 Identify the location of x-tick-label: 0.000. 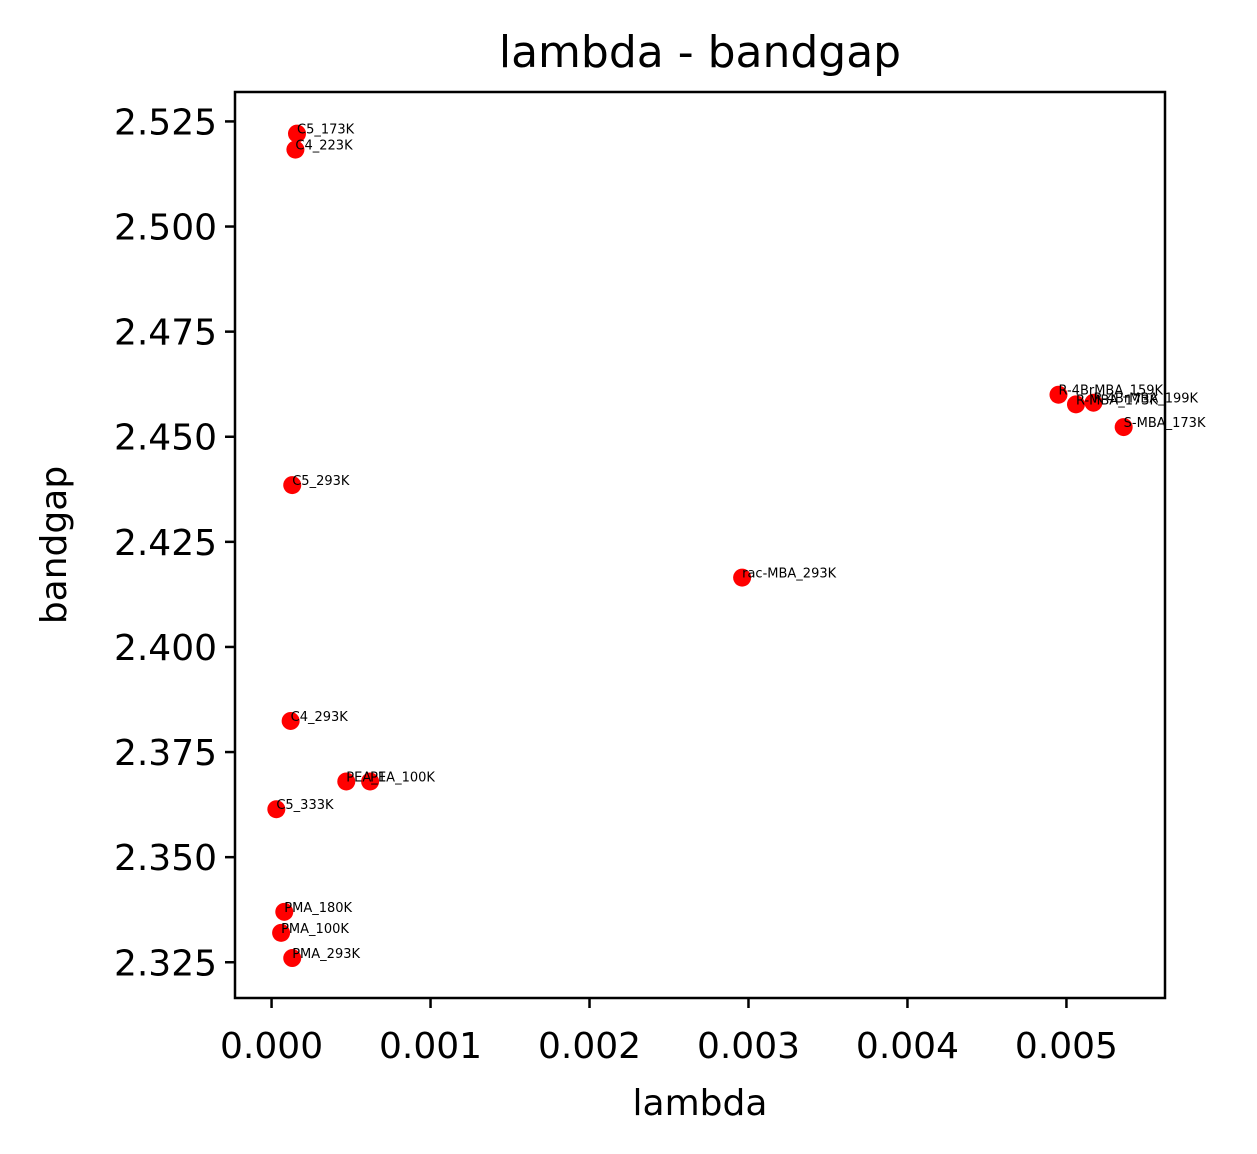
(271, 1046).